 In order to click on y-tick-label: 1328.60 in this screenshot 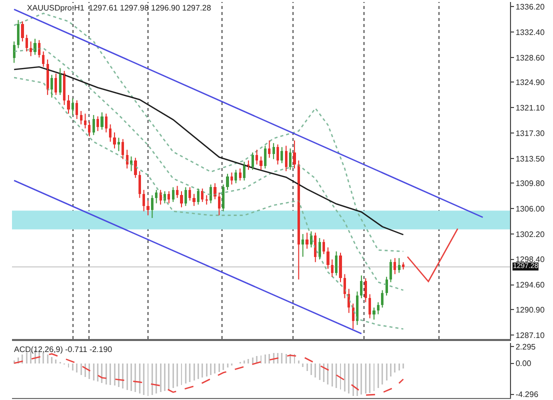, I will do `click(531, 57)`.